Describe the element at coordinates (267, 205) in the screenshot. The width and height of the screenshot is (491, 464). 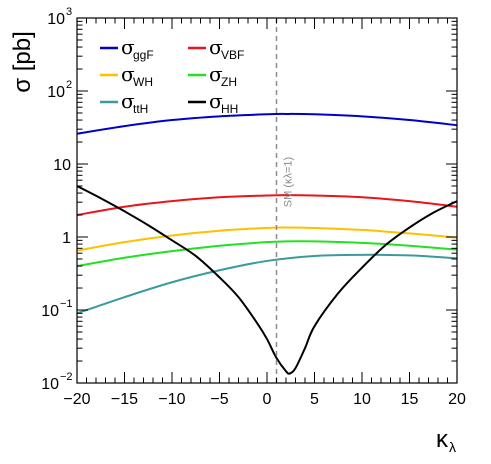
I see `series-line-vbf` at that location.